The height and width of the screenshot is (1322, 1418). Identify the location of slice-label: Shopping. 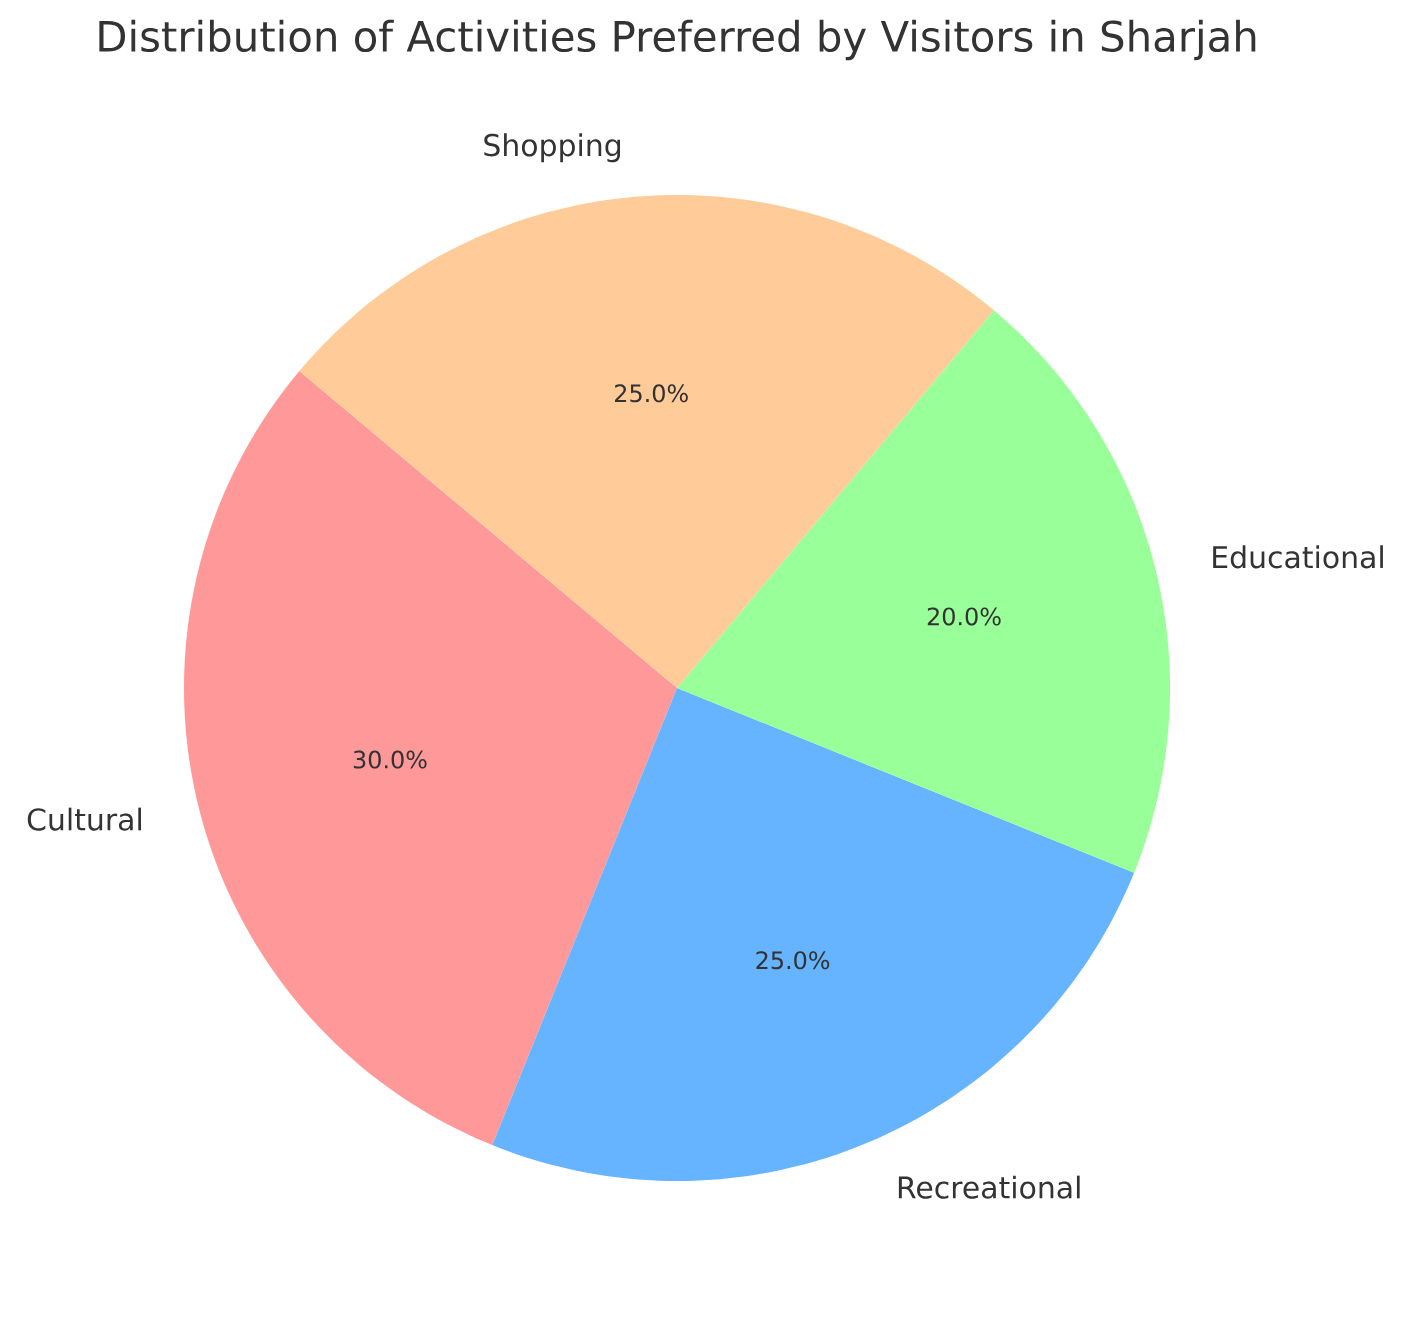
(552, 148).